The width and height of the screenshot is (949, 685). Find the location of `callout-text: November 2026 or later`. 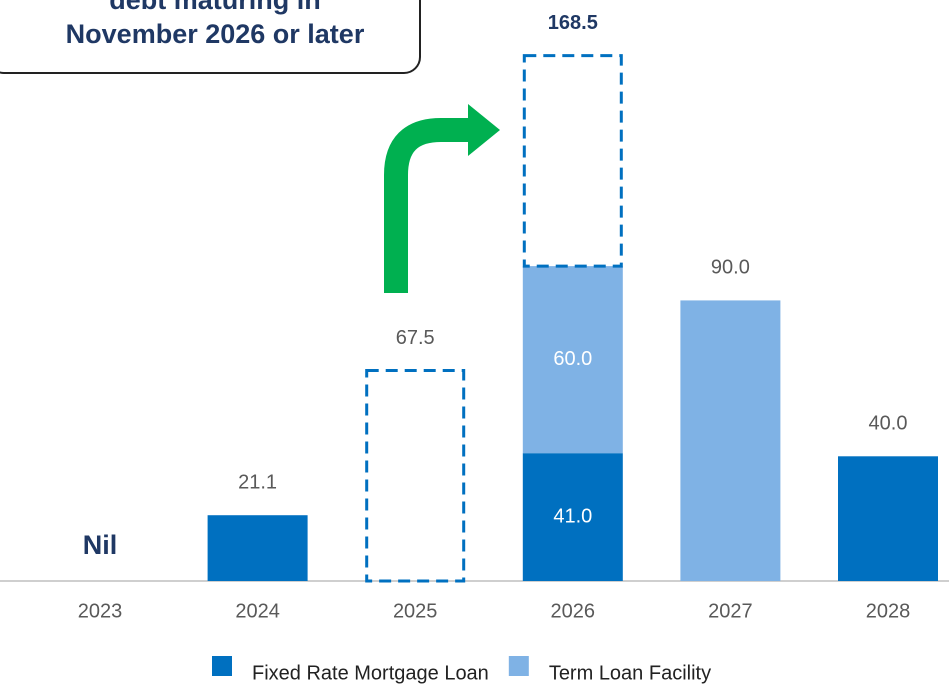

callout-text: November 2026 or later is located at coordinates (215, 34).